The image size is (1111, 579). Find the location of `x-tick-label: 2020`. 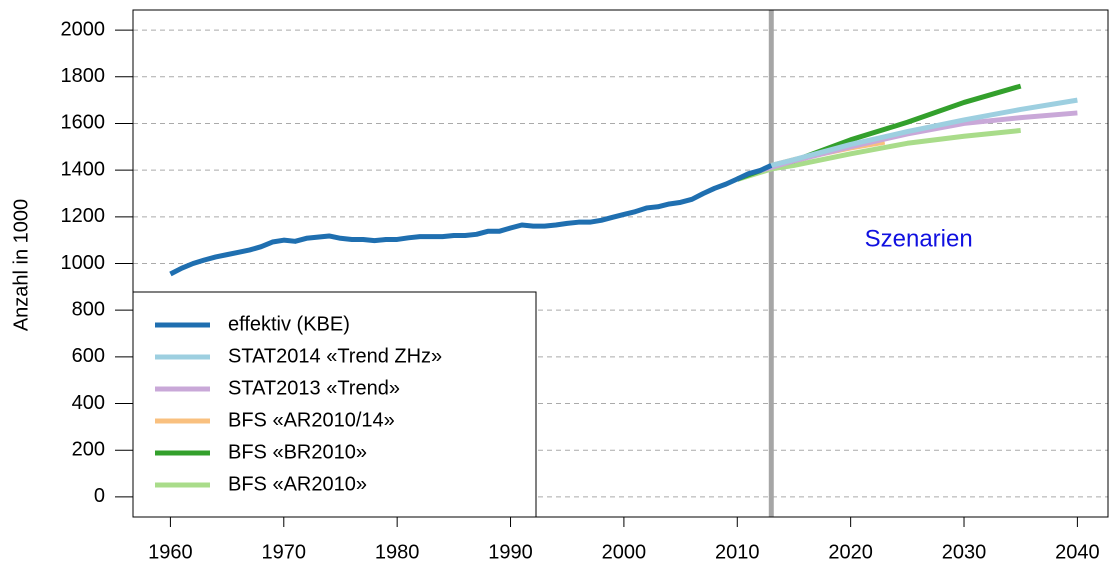

x-tick-label: 2020 is located at coordinates (850, 552).